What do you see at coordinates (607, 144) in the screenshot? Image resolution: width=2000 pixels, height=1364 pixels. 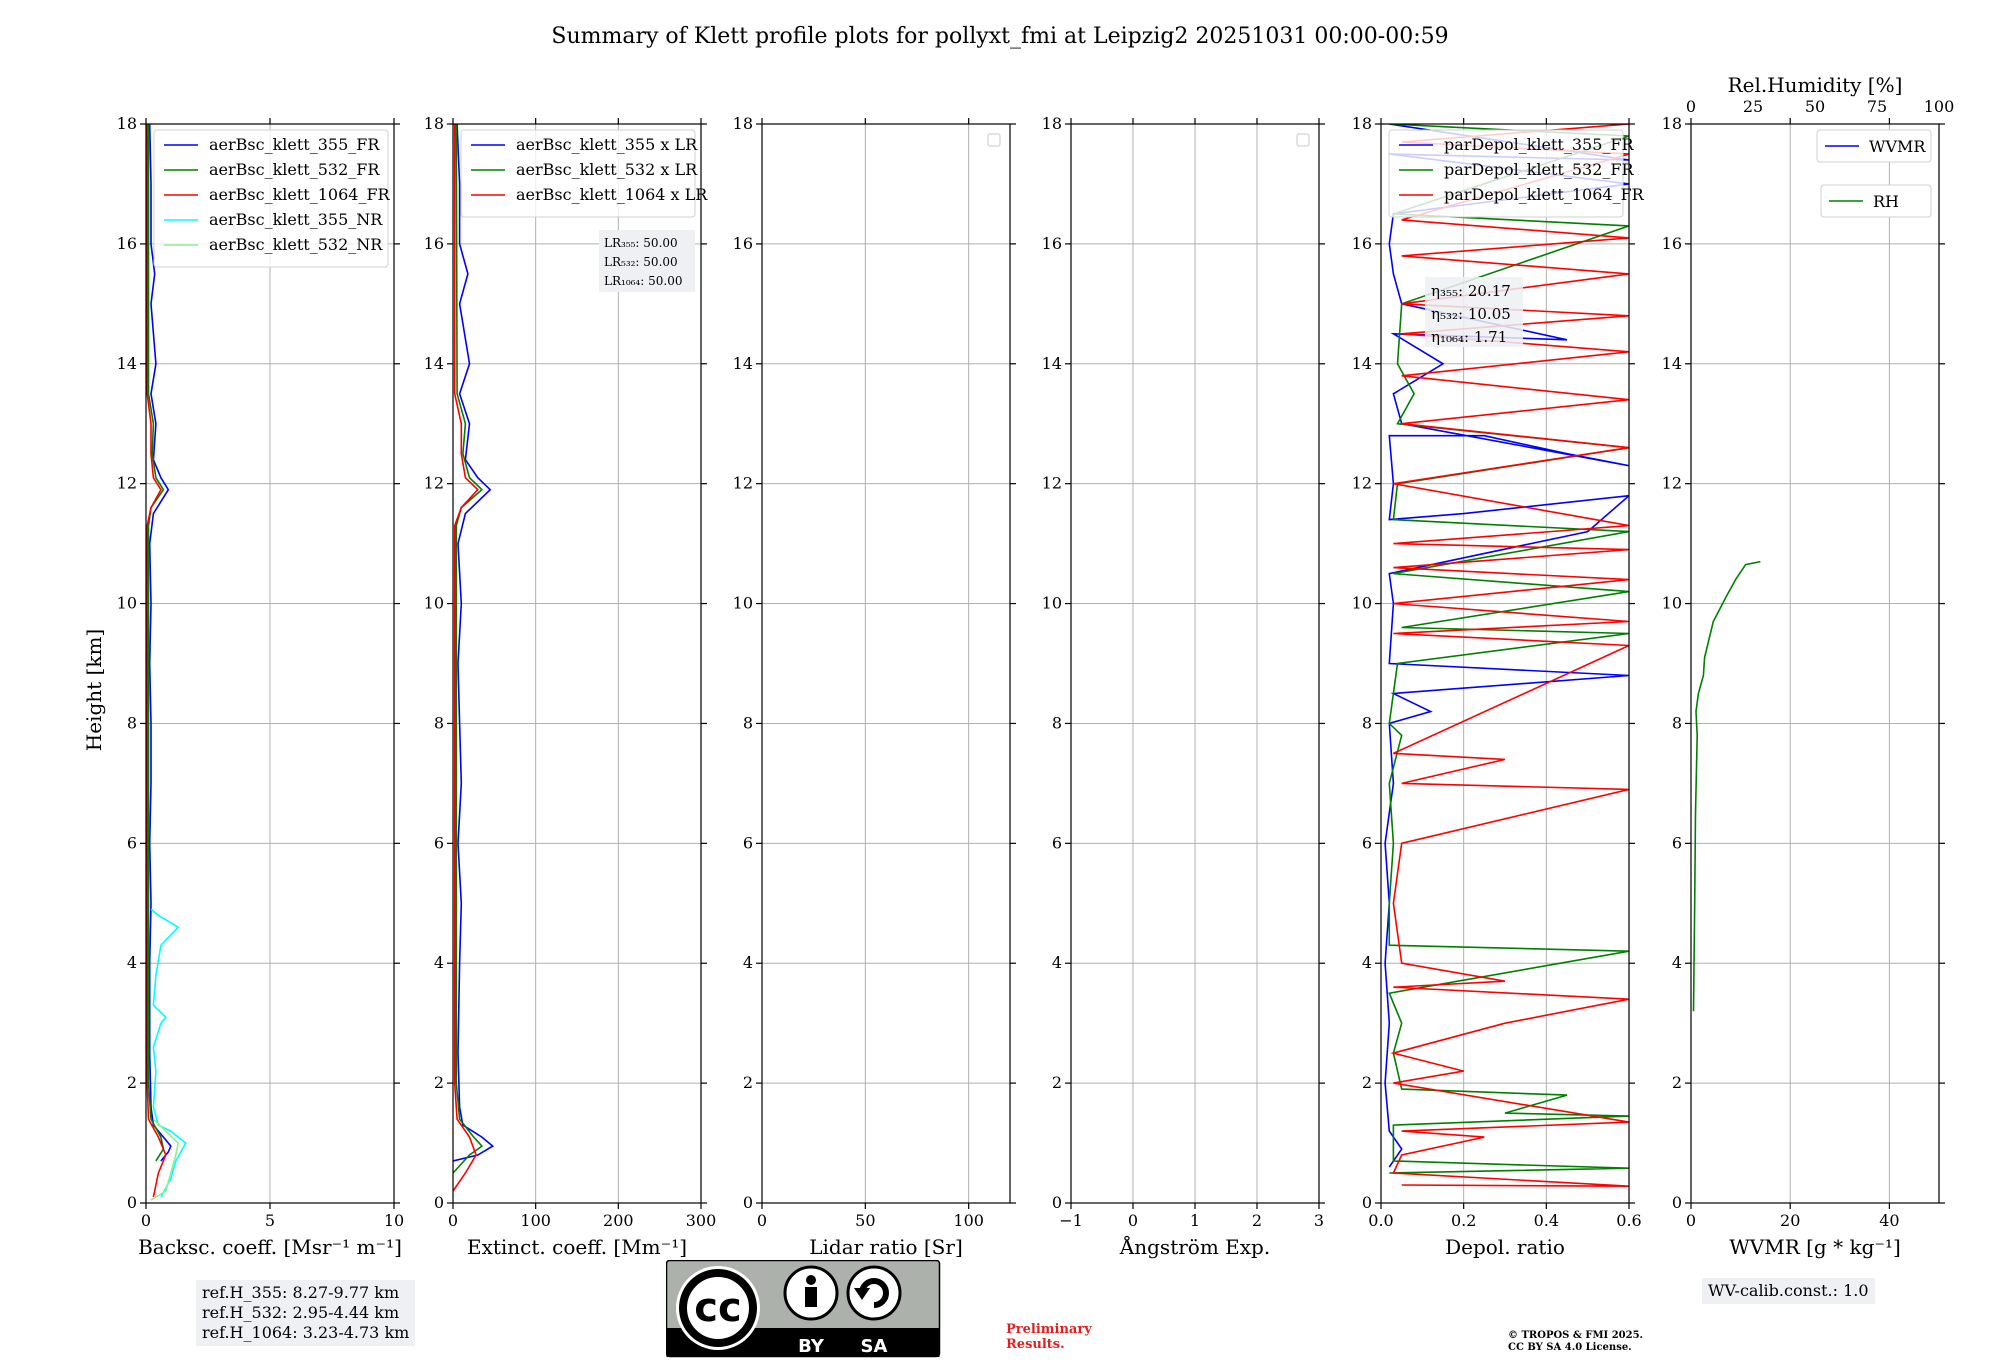 I see `legend-entry: aerBsc_klett_355 x LR` at bounding box center [607, 144].